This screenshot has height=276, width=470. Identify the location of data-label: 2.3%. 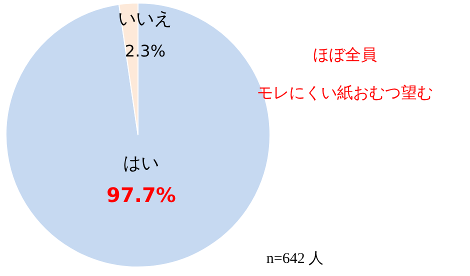
(145, 50).